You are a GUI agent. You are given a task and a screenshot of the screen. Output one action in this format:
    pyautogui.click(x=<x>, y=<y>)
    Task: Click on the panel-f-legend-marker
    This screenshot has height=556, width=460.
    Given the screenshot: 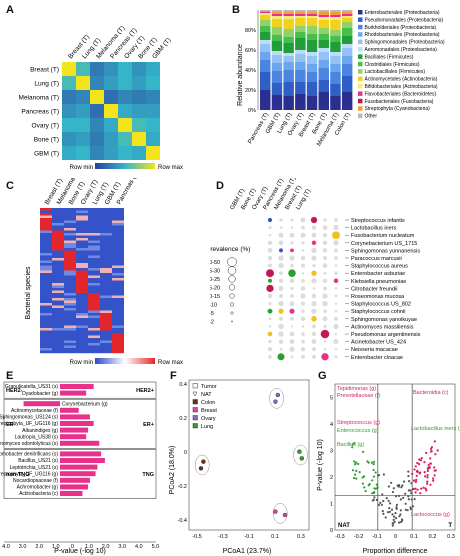 What is the action you would take?
    pyautogui.click(x=195, y=410)
    